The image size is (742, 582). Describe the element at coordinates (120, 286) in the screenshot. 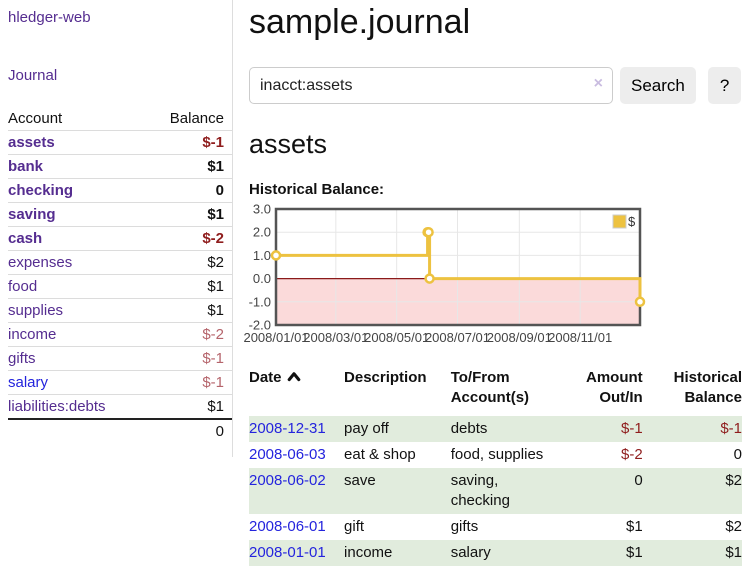

I see `account-row: food $1` at that location.